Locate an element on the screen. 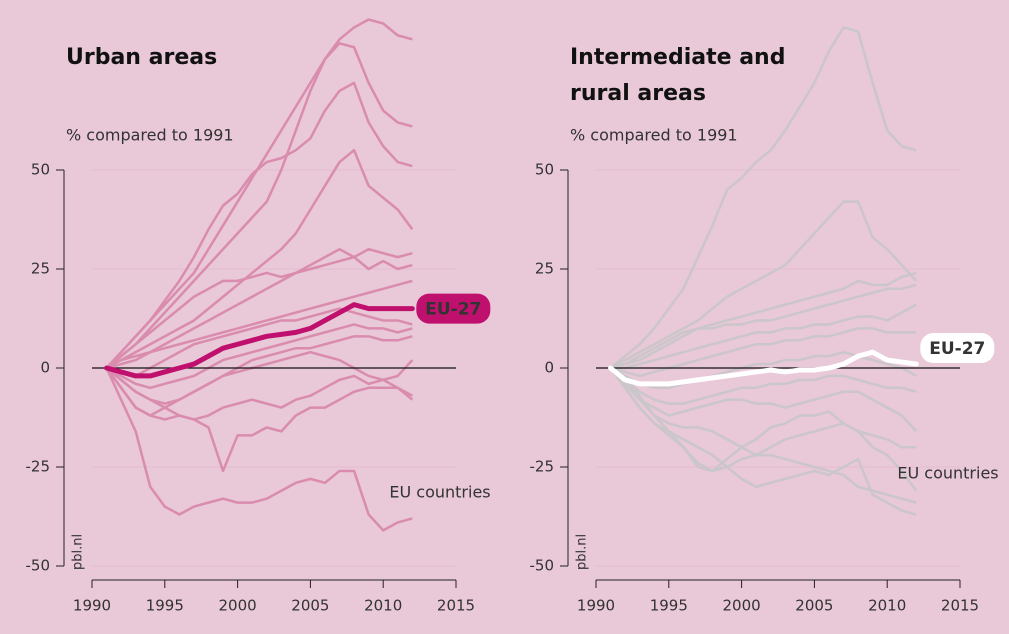  panel-title: Intermediate and rural areas is located at coordinates (678, 75).